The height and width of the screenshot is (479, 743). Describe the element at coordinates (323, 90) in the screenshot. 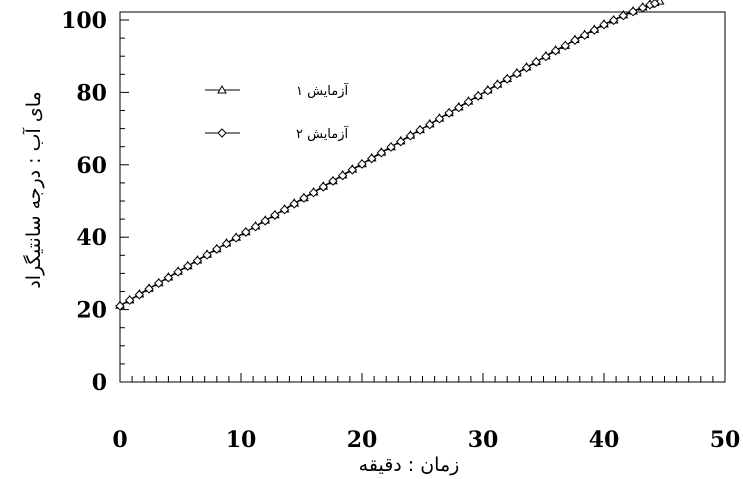

I see `legend-label: آزمایش ۱` at that location.